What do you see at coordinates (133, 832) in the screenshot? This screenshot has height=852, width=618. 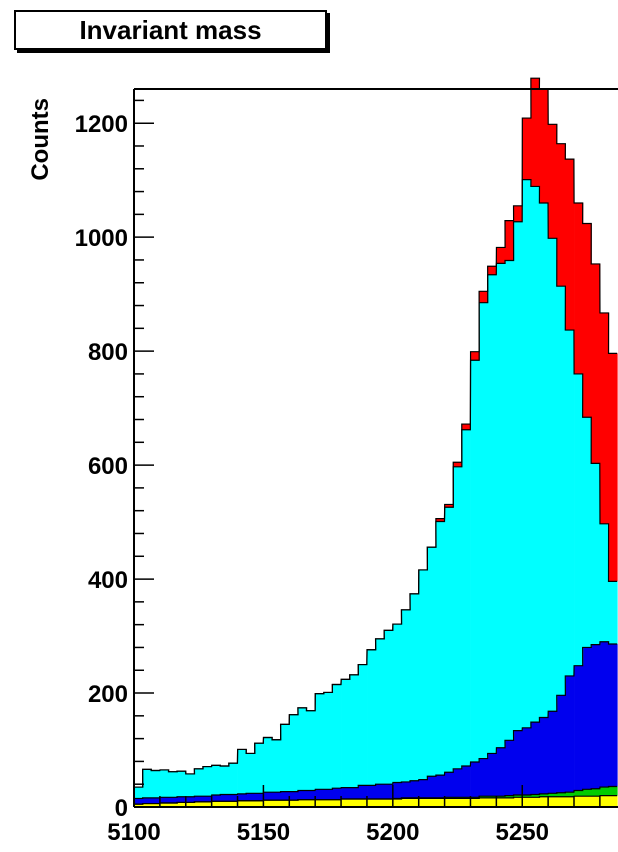 I see `x-tick-label-5100: 5100` at bounding box center [133, 832].